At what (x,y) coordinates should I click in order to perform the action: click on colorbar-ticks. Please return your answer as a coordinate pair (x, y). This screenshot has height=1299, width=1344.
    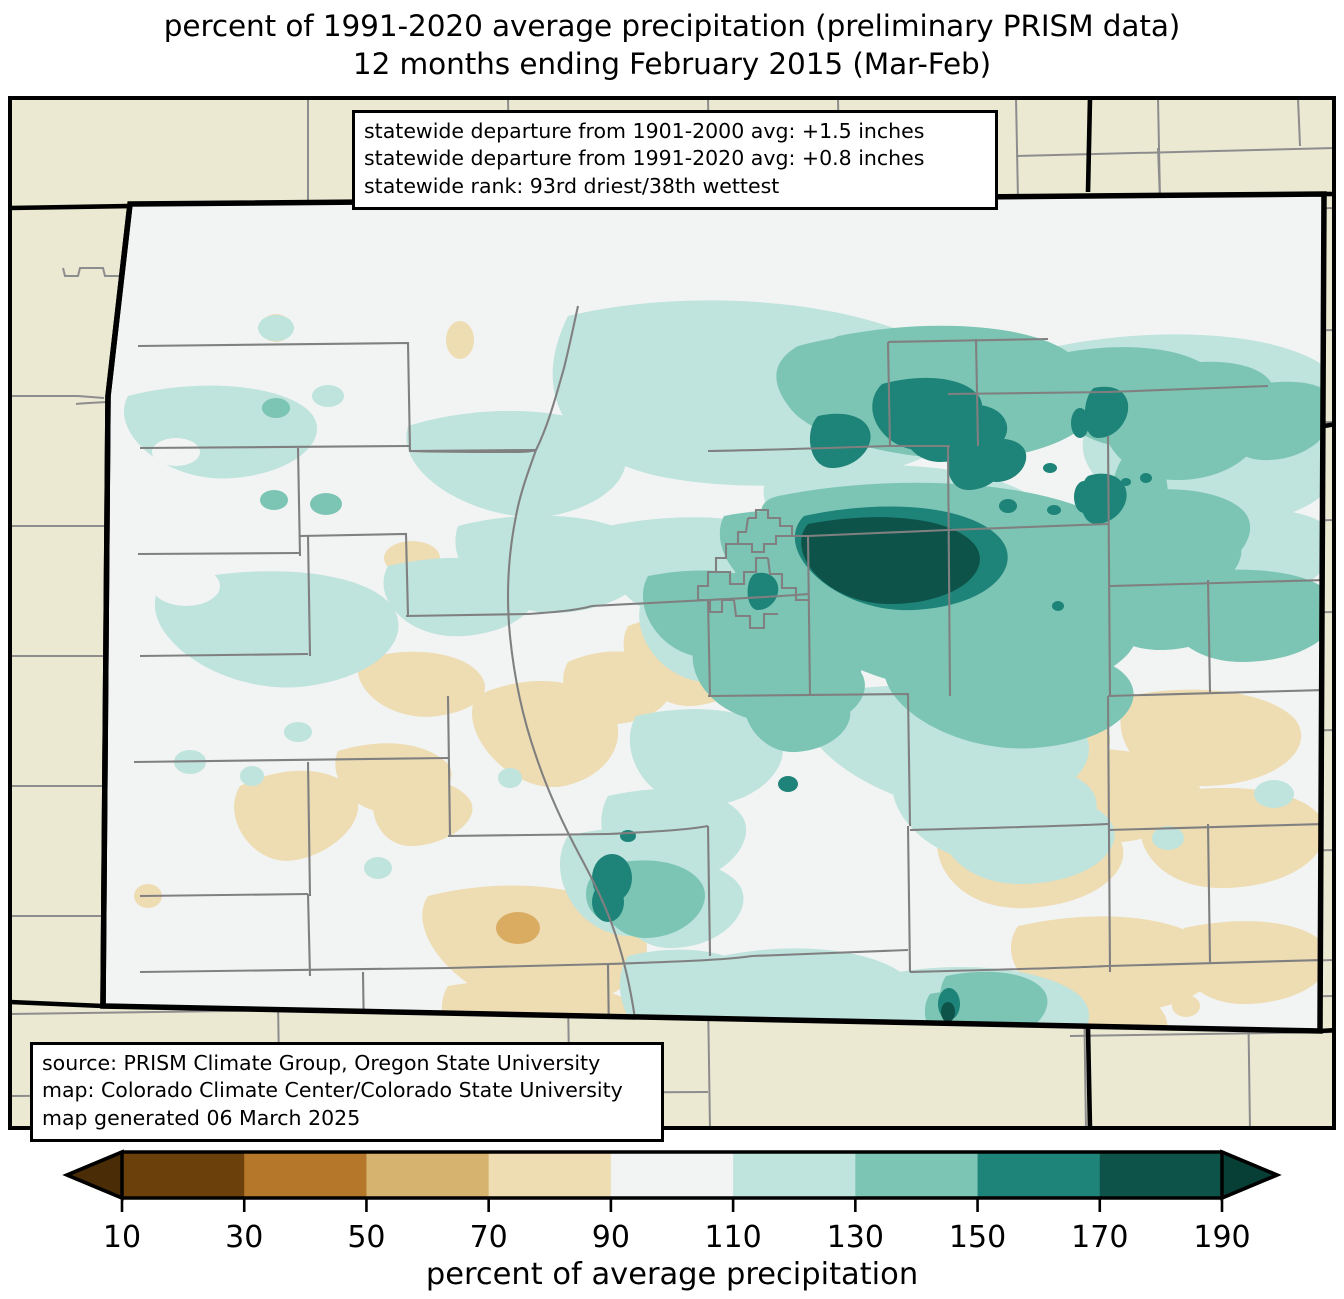
    Looking at the image, I should click on (672, 1205).